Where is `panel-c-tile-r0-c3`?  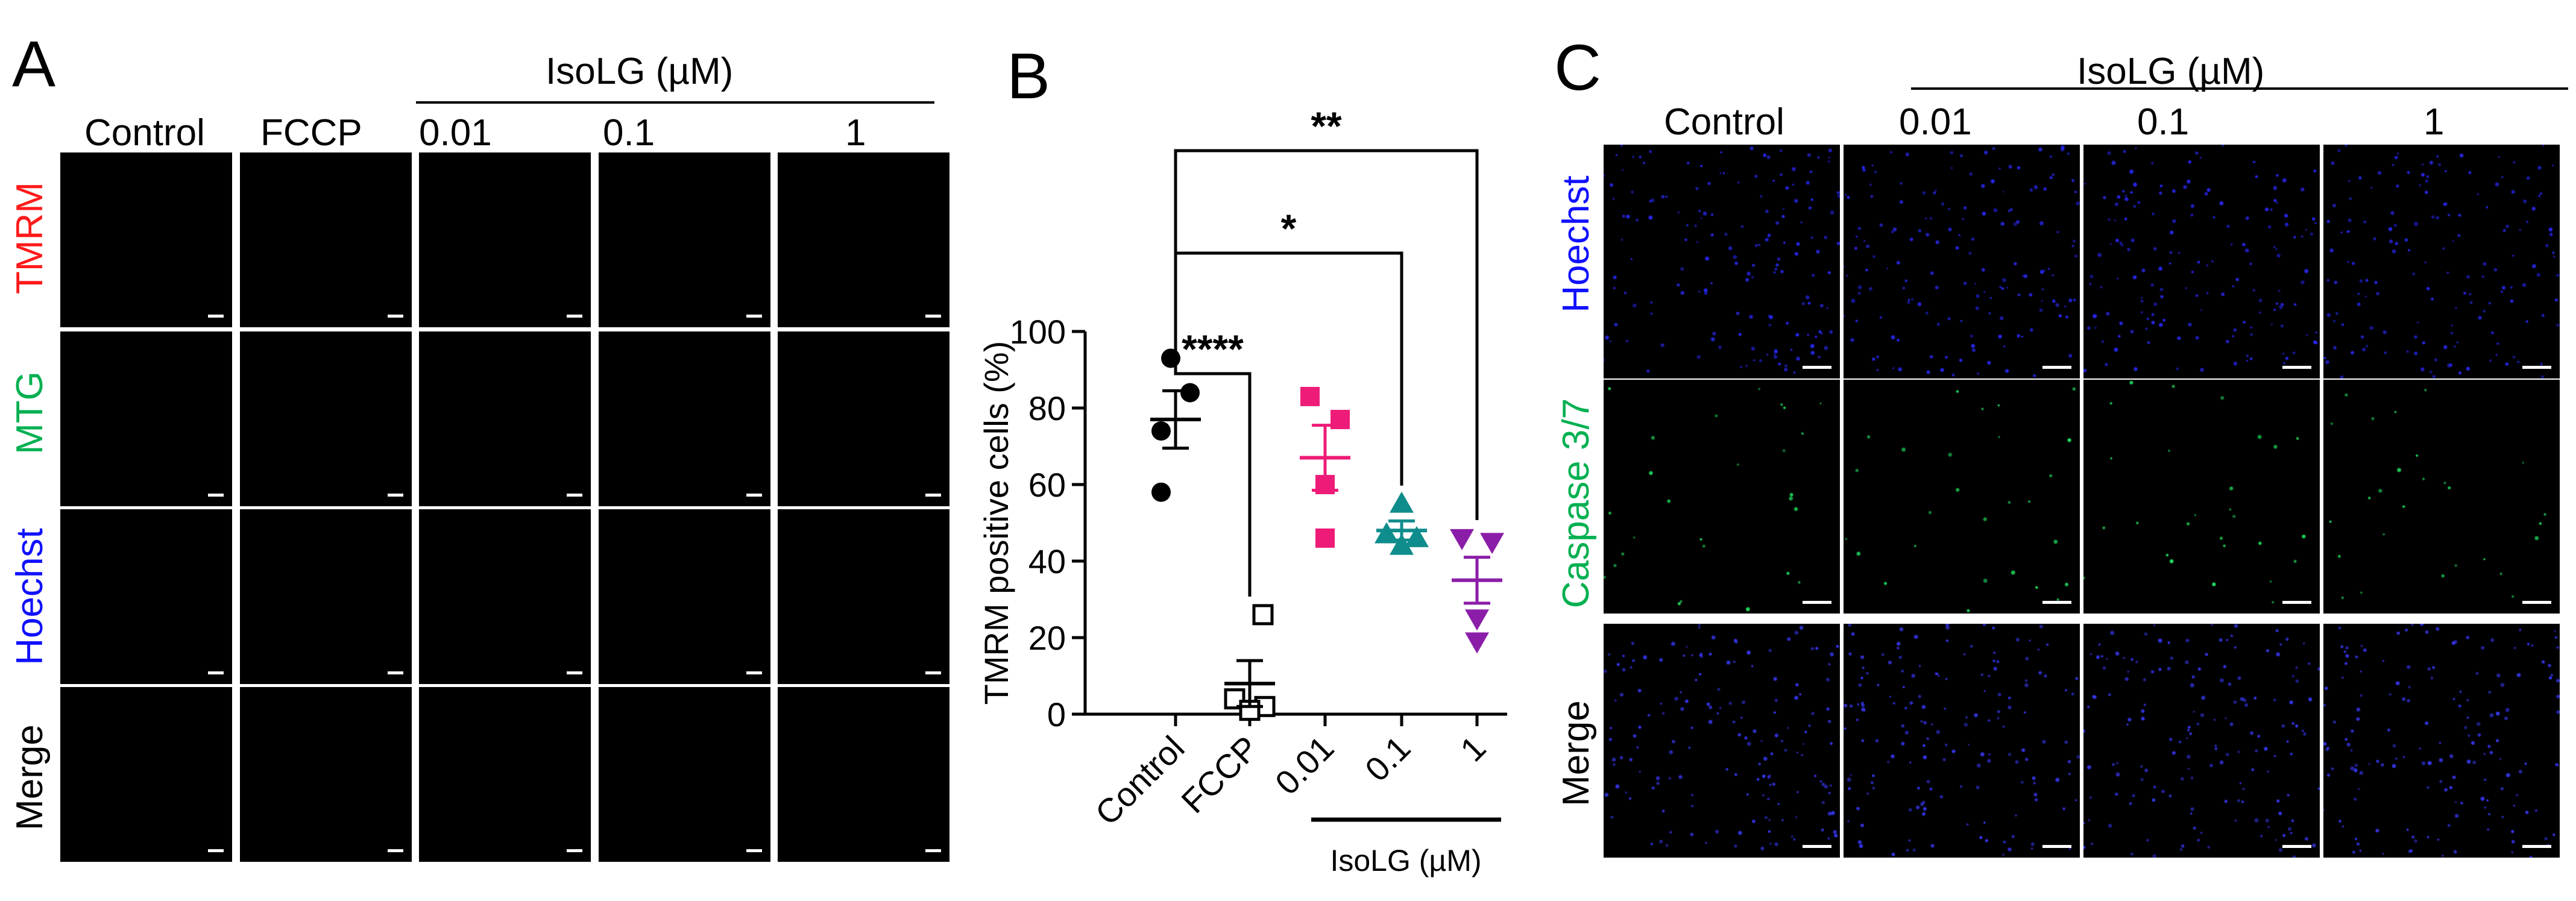
panel-c-tile-r0-c3 is located at coordinates (2441, 261).